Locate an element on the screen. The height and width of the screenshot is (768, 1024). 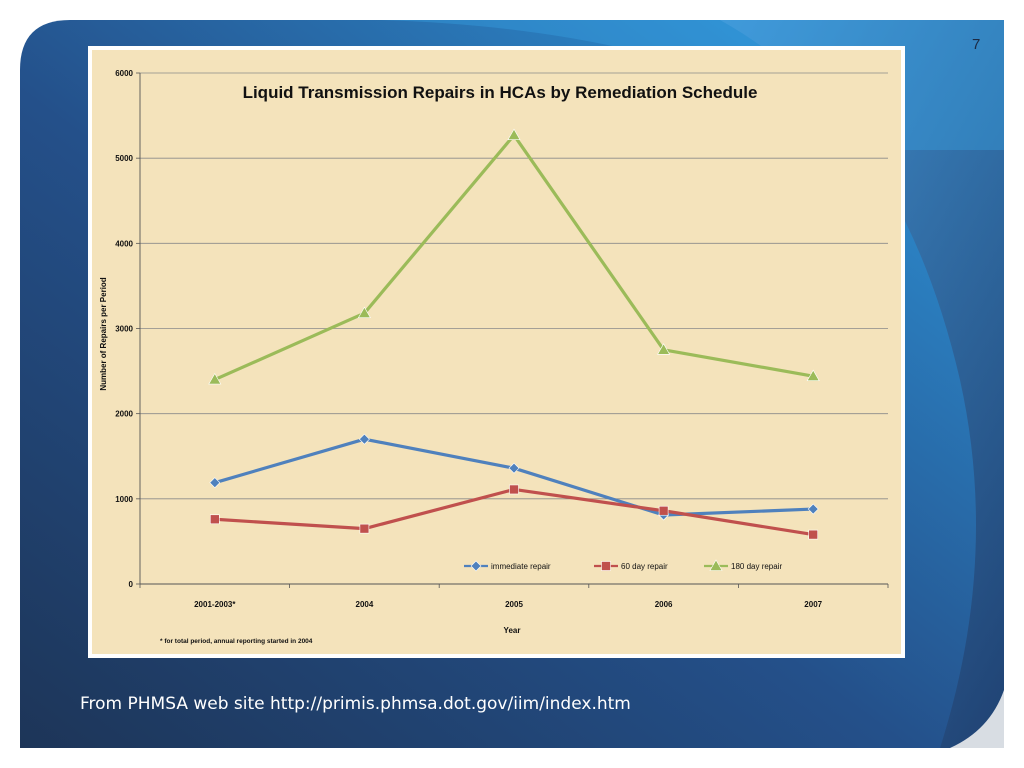
y-tick-label: 4000 is located at coordinates (124, 243).